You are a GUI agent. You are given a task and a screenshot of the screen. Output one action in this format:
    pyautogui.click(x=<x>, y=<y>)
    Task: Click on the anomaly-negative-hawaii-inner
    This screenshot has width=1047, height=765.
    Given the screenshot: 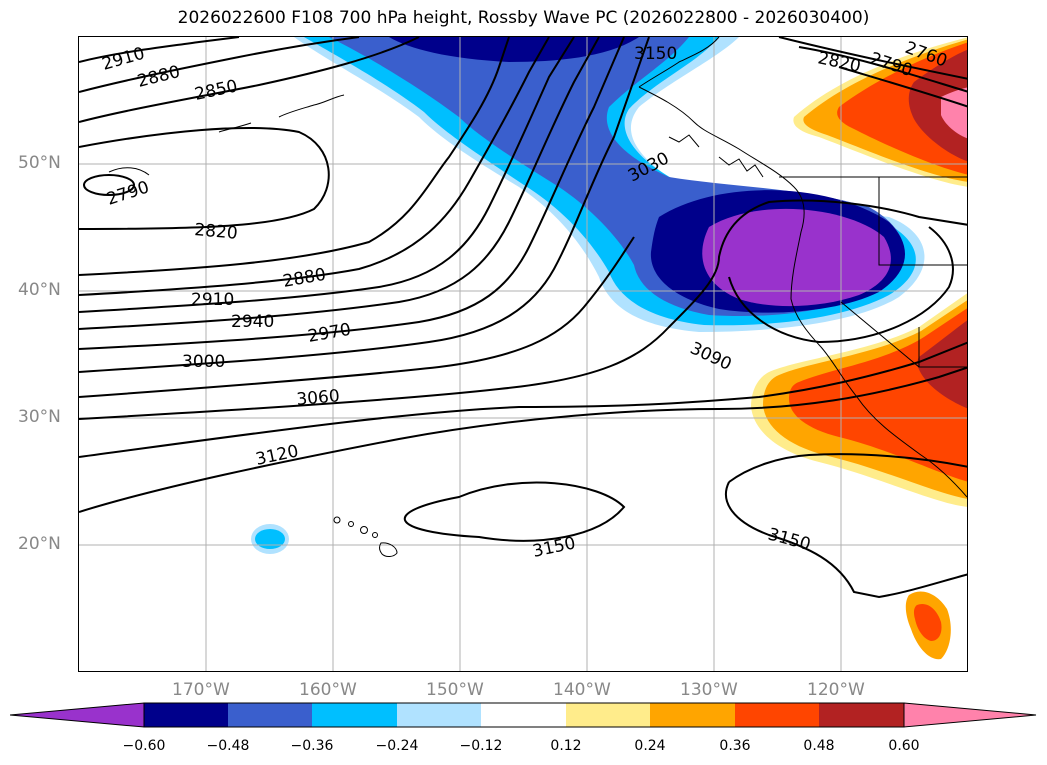 What is the action you would take?
    pyautogui.click(x=270, y=539)
    